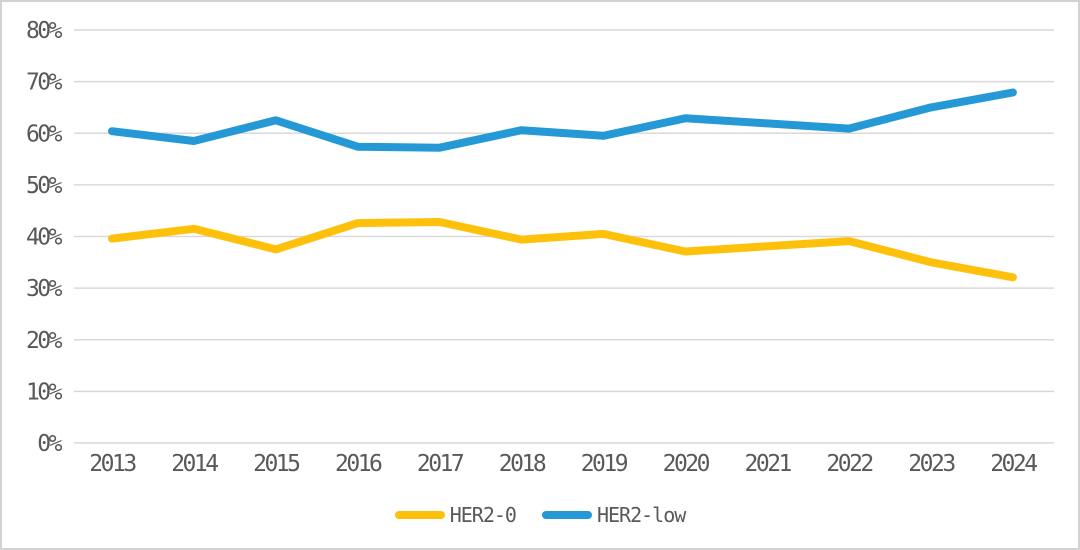 This screenshot has height=550, width=1080. I want to click on y-axis-tick-label: 70%, so click(44, 83).